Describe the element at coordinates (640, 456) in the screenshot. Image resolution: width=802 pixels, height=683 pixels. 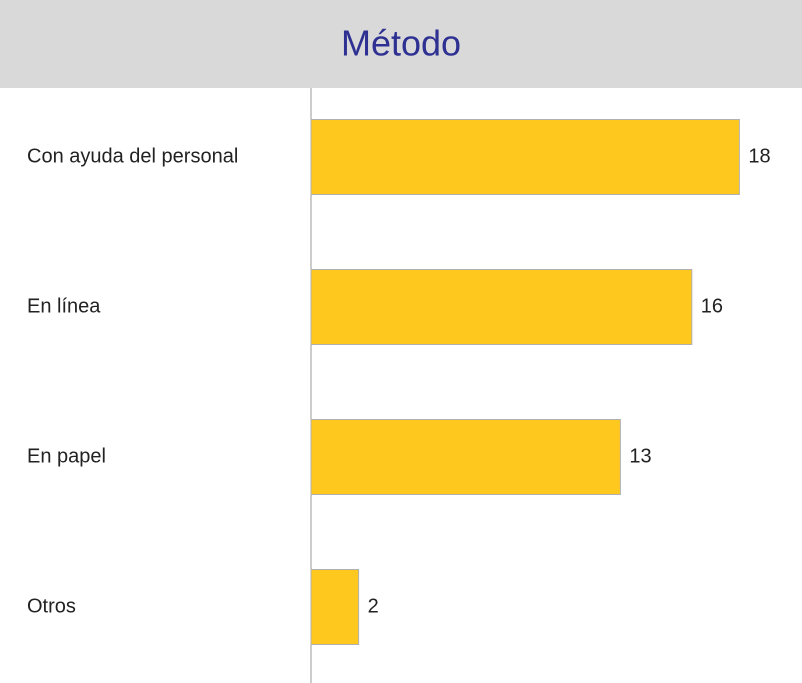
I see `value-label: 13` at that location.